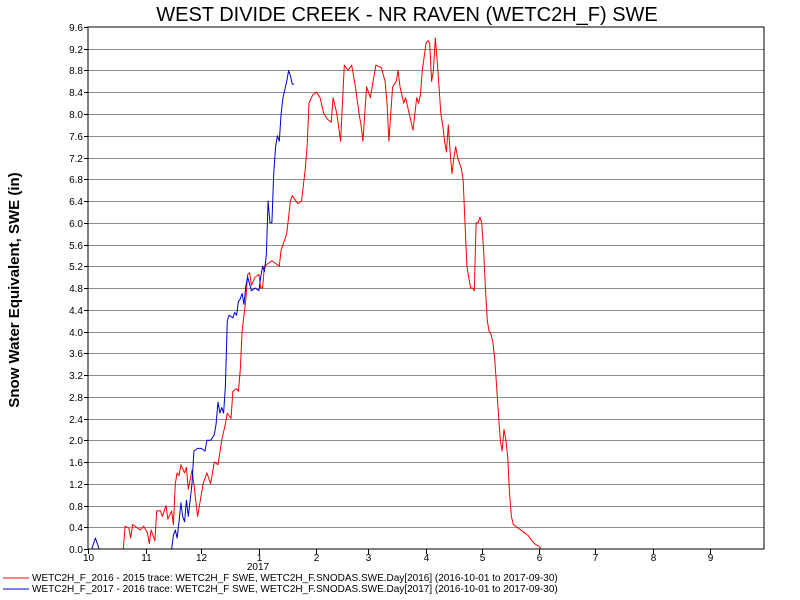 The image size is (800, 600). Describe the element at coordinates (76, 159) in the screenshot. I see `y-tick-label: 7.2` at that location.